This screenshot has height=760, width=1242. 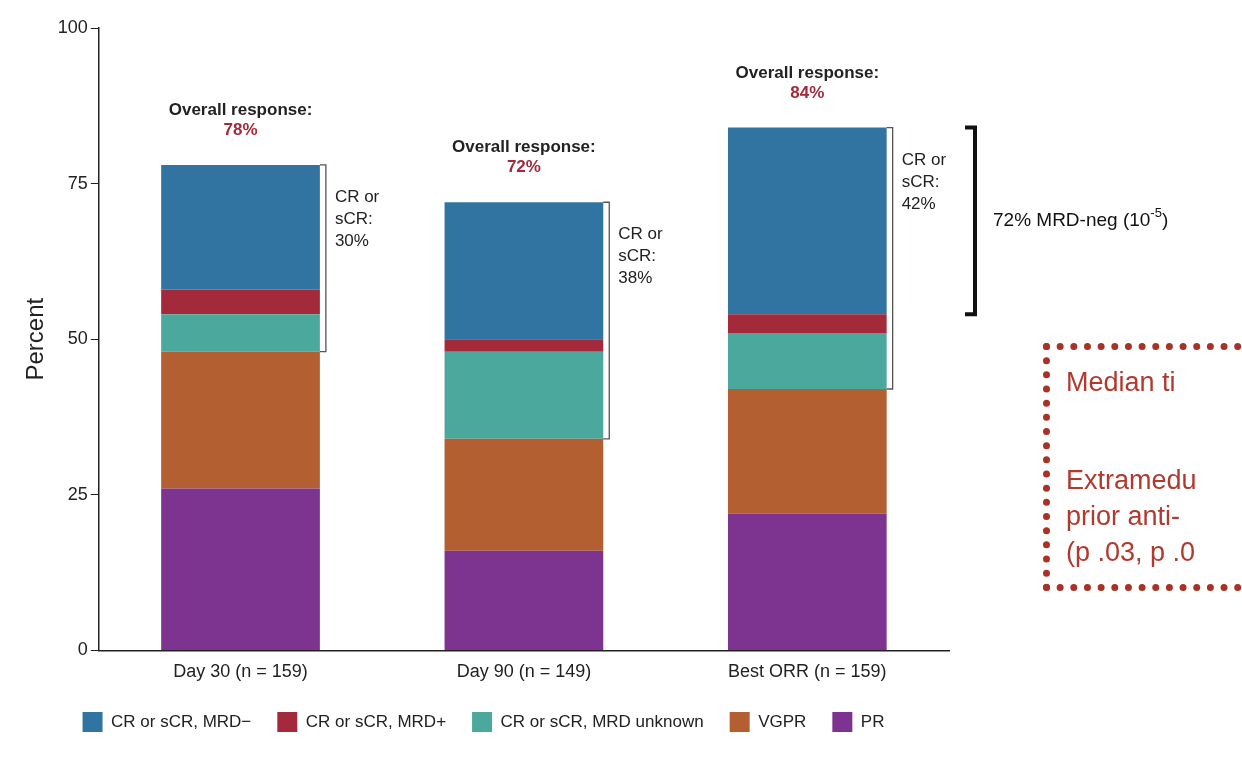 I want to click on text: (p .03, p .0, so click(x=1131, y=552).